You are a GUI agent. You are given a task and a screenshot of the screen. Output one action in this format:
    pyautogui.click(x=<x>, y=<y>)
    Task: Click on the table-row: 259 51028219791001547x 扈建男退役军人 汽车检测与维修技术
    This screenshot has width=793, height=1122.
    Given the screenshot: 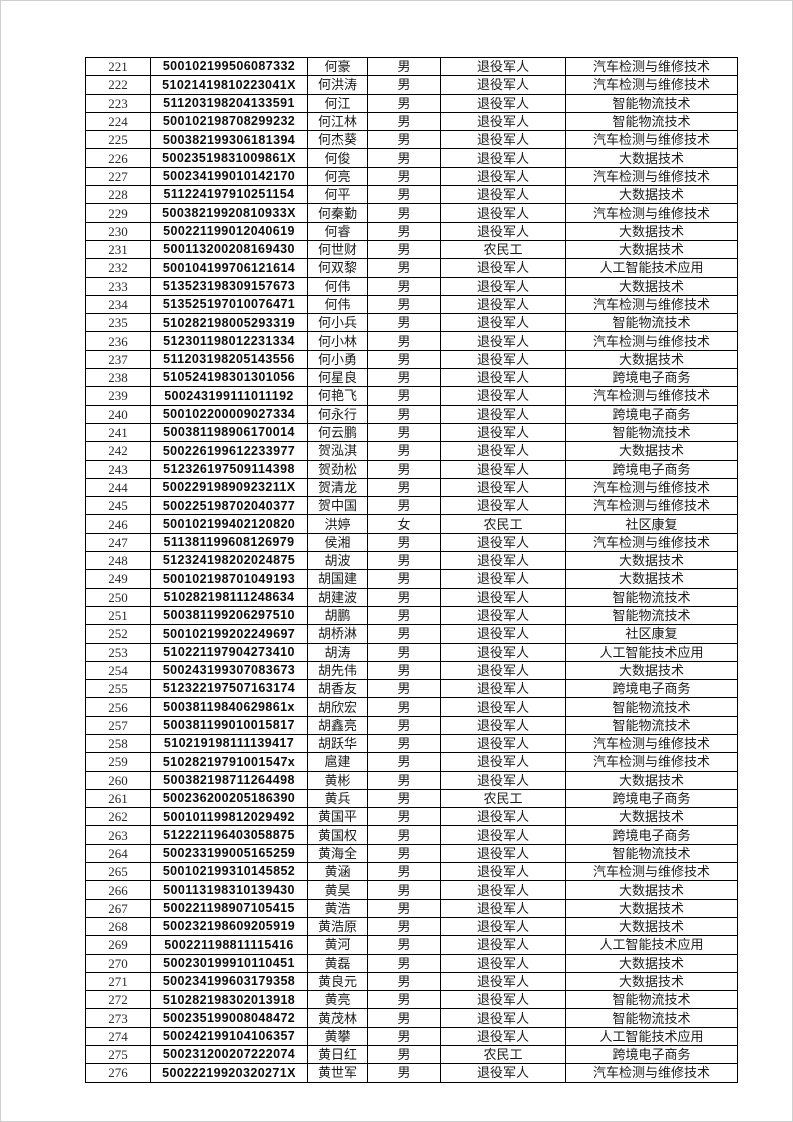 What is the action you would take?
    pyautogui.click(x=411, y=762)
    